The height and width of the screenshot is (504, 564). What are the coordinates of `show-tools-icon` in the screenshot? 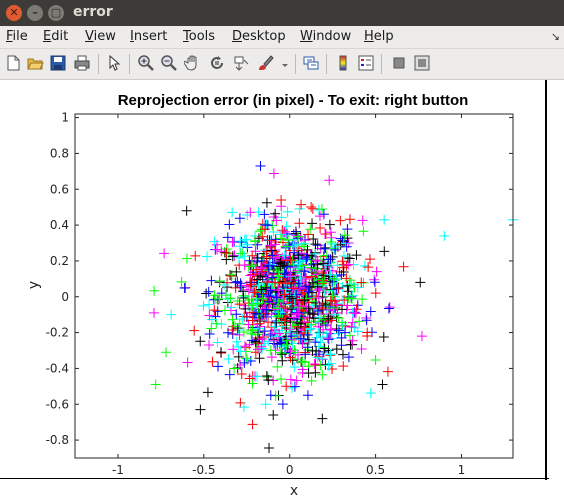 It's located at (422, 63).